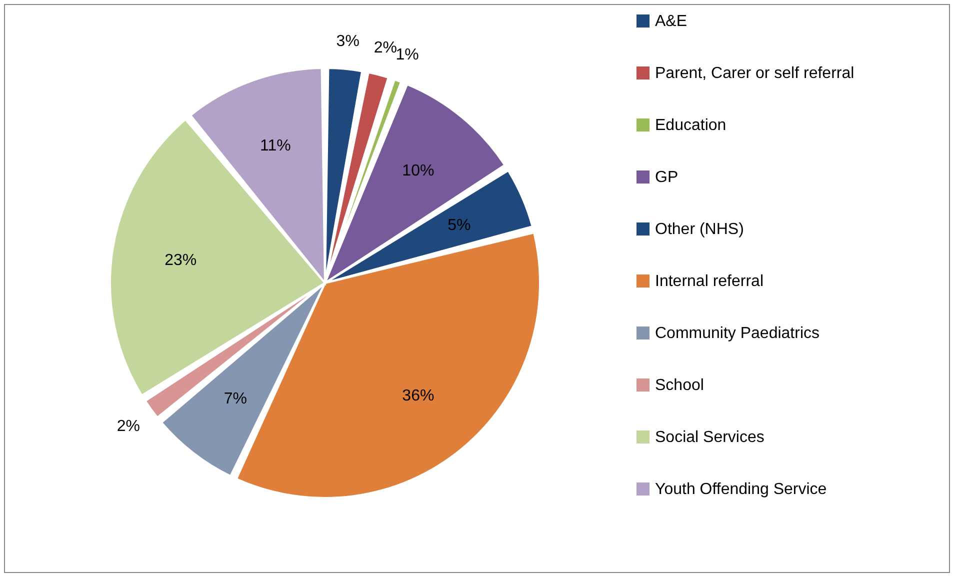 Image resolution: width=956 pixels, height=579 pixels. Describe the element at coordinates (459, 225) in the screenshot. I see `data-label: 5%` at that location.